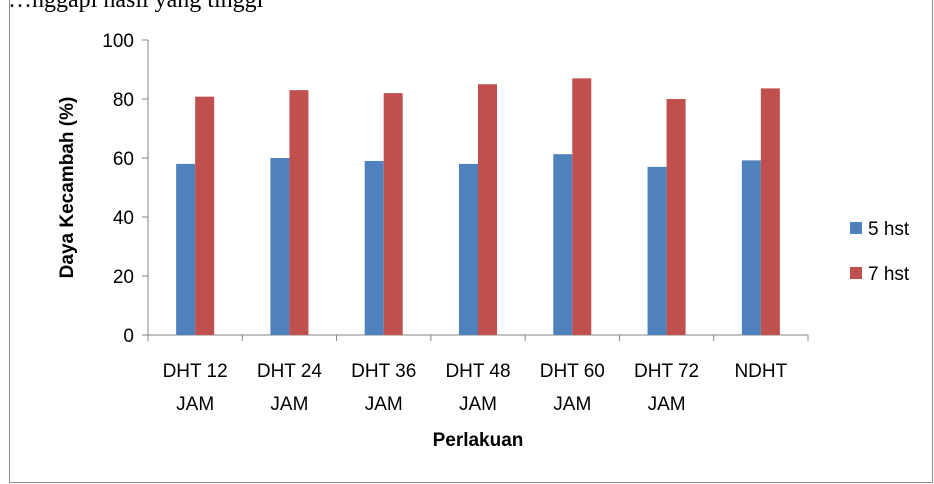 The image size is (934, 484). I want to click on x-tick-label: NDHT, so click(760, 371).